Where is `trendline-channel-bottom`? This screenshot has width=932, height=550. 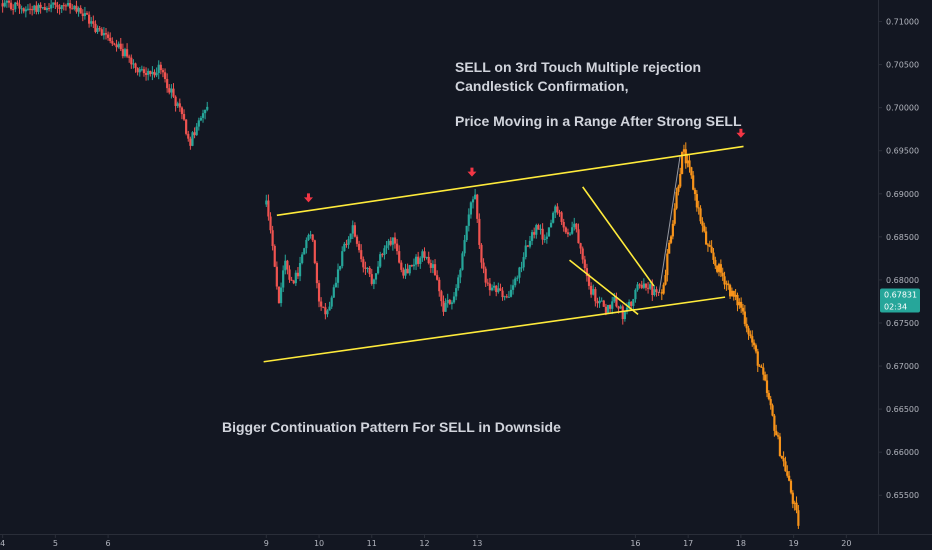
trendline-channel-bottom is located at coordinates (494, 329).